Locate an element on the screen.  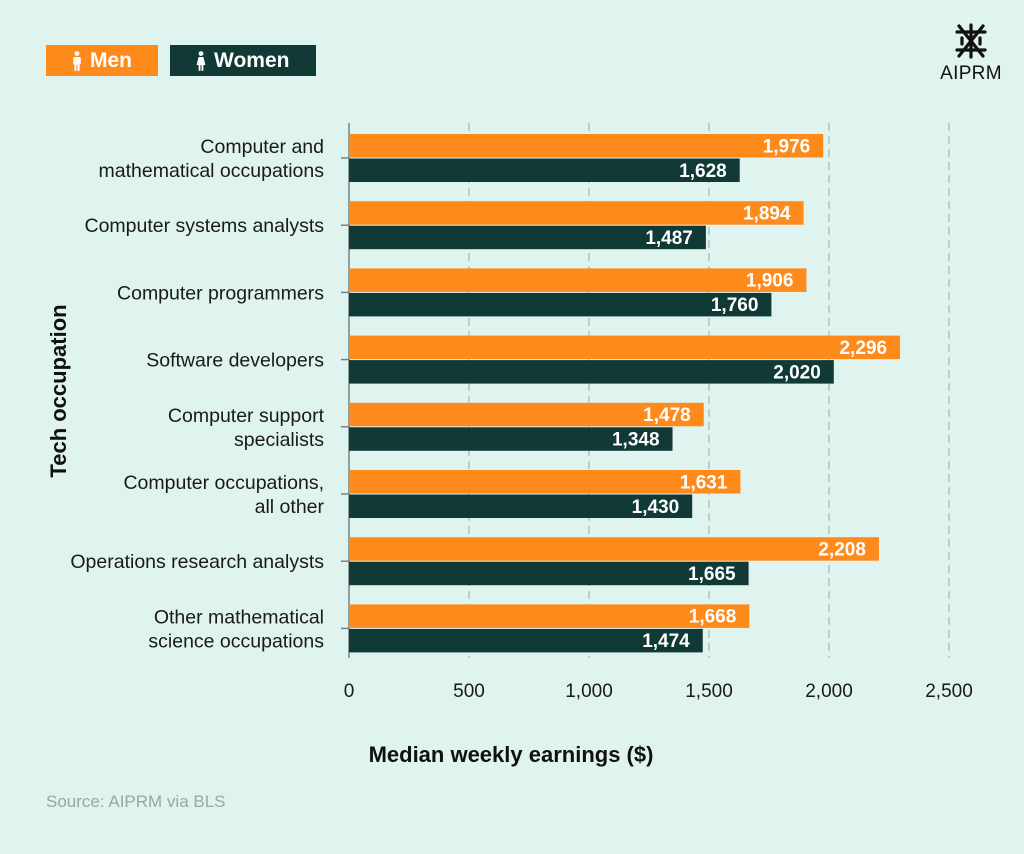
x-tick-label: 500 is located at coordinates (469, 691).